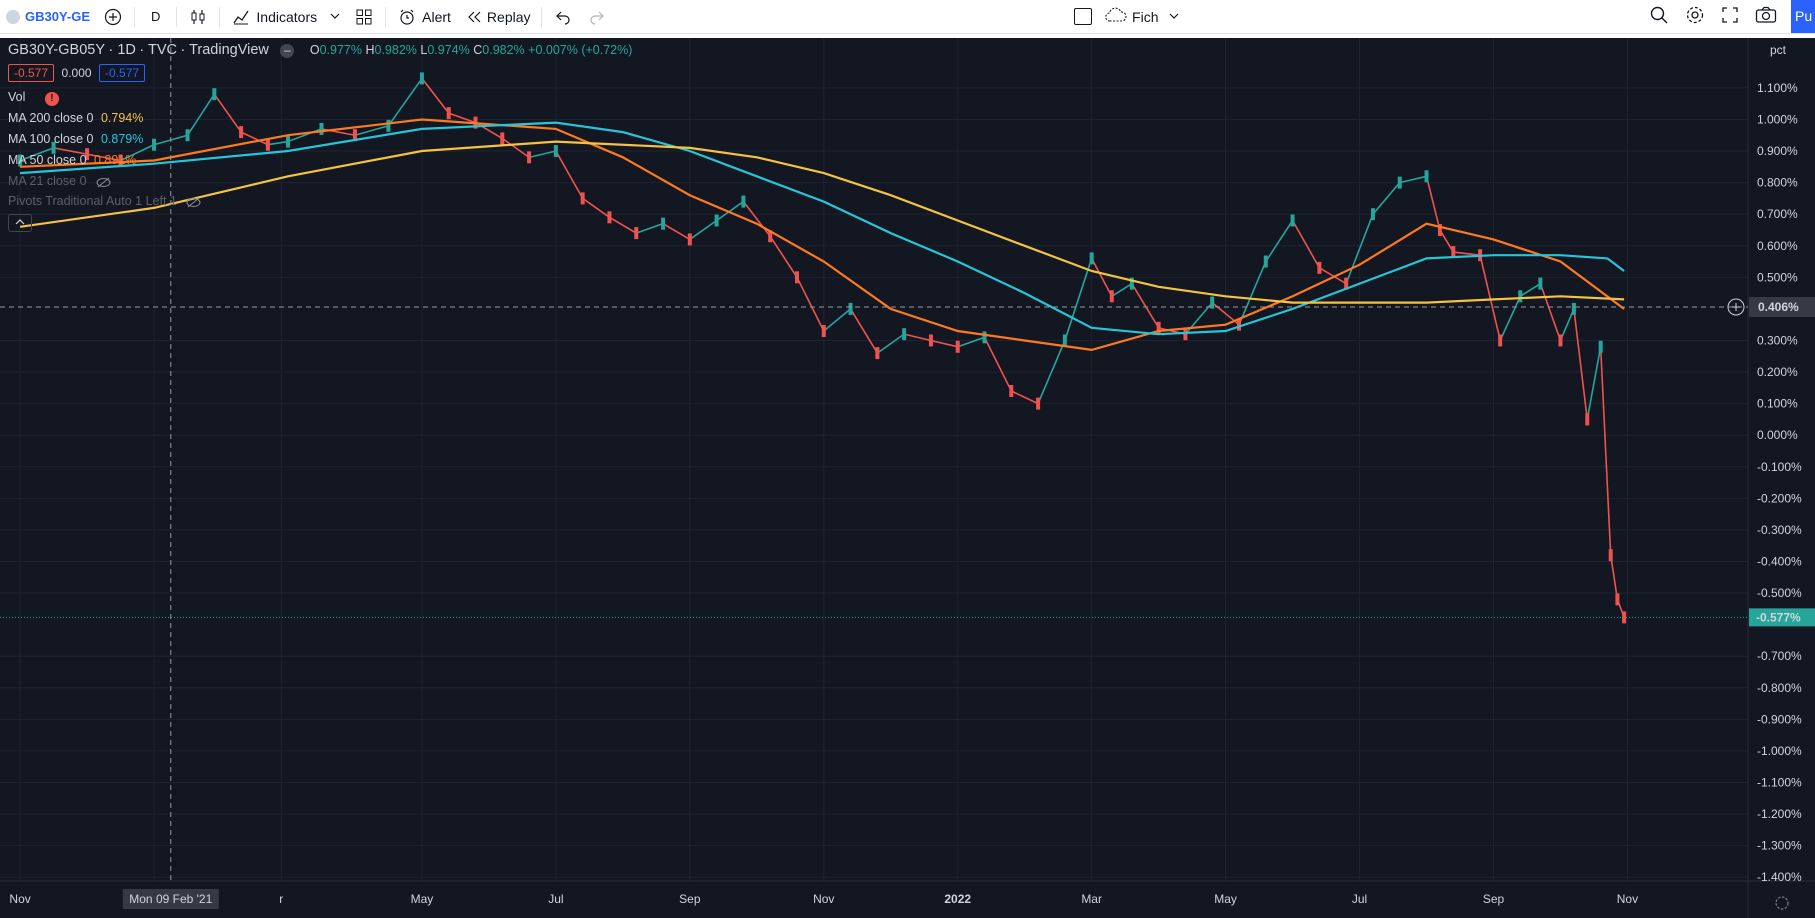 The height and width of the screenshot is (918, 1815). I want to click on vol-indicator-legend: Vol !, so click(33, 98).